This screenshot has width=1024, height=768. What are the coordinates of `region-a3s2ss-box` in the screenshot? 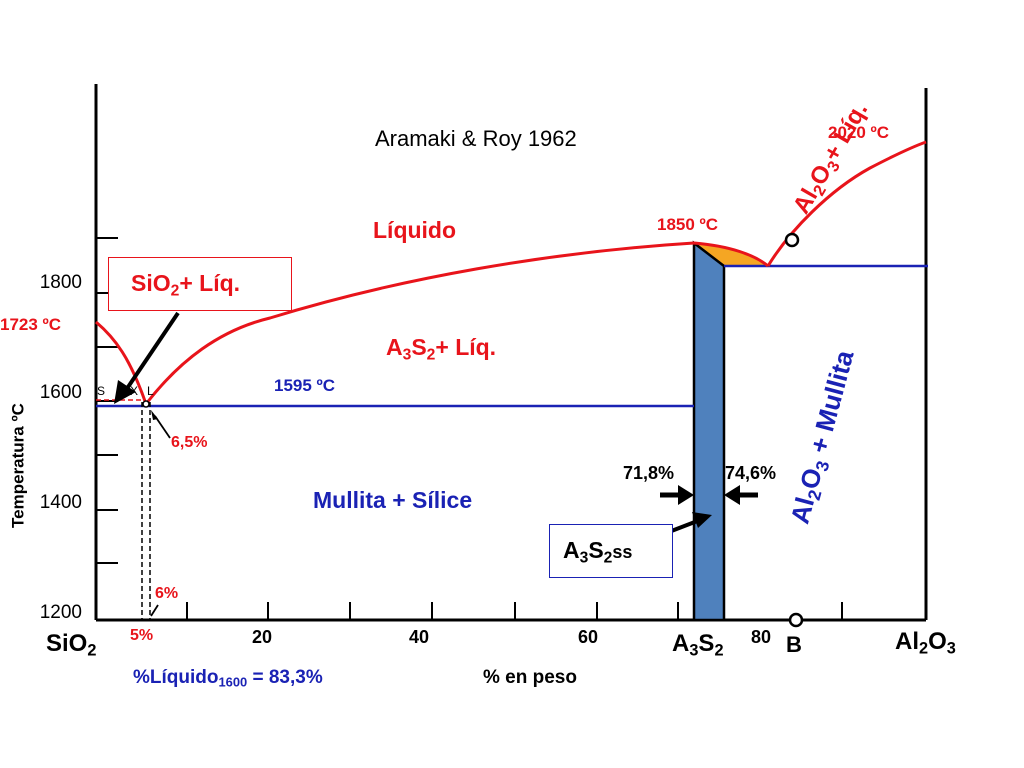 It's located at (611, 551).